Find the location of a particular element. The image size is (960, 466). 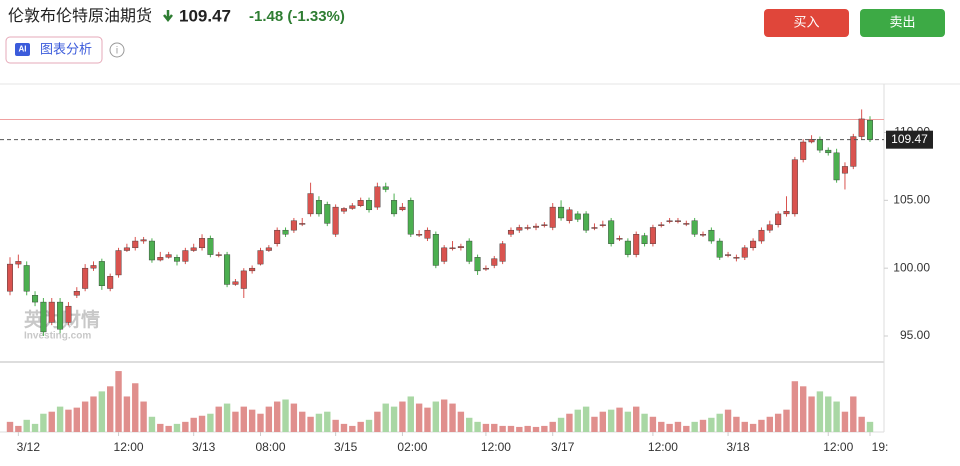

instrument-title: 伦敦布伦特原油期货 is located at coordinates (80, 16).